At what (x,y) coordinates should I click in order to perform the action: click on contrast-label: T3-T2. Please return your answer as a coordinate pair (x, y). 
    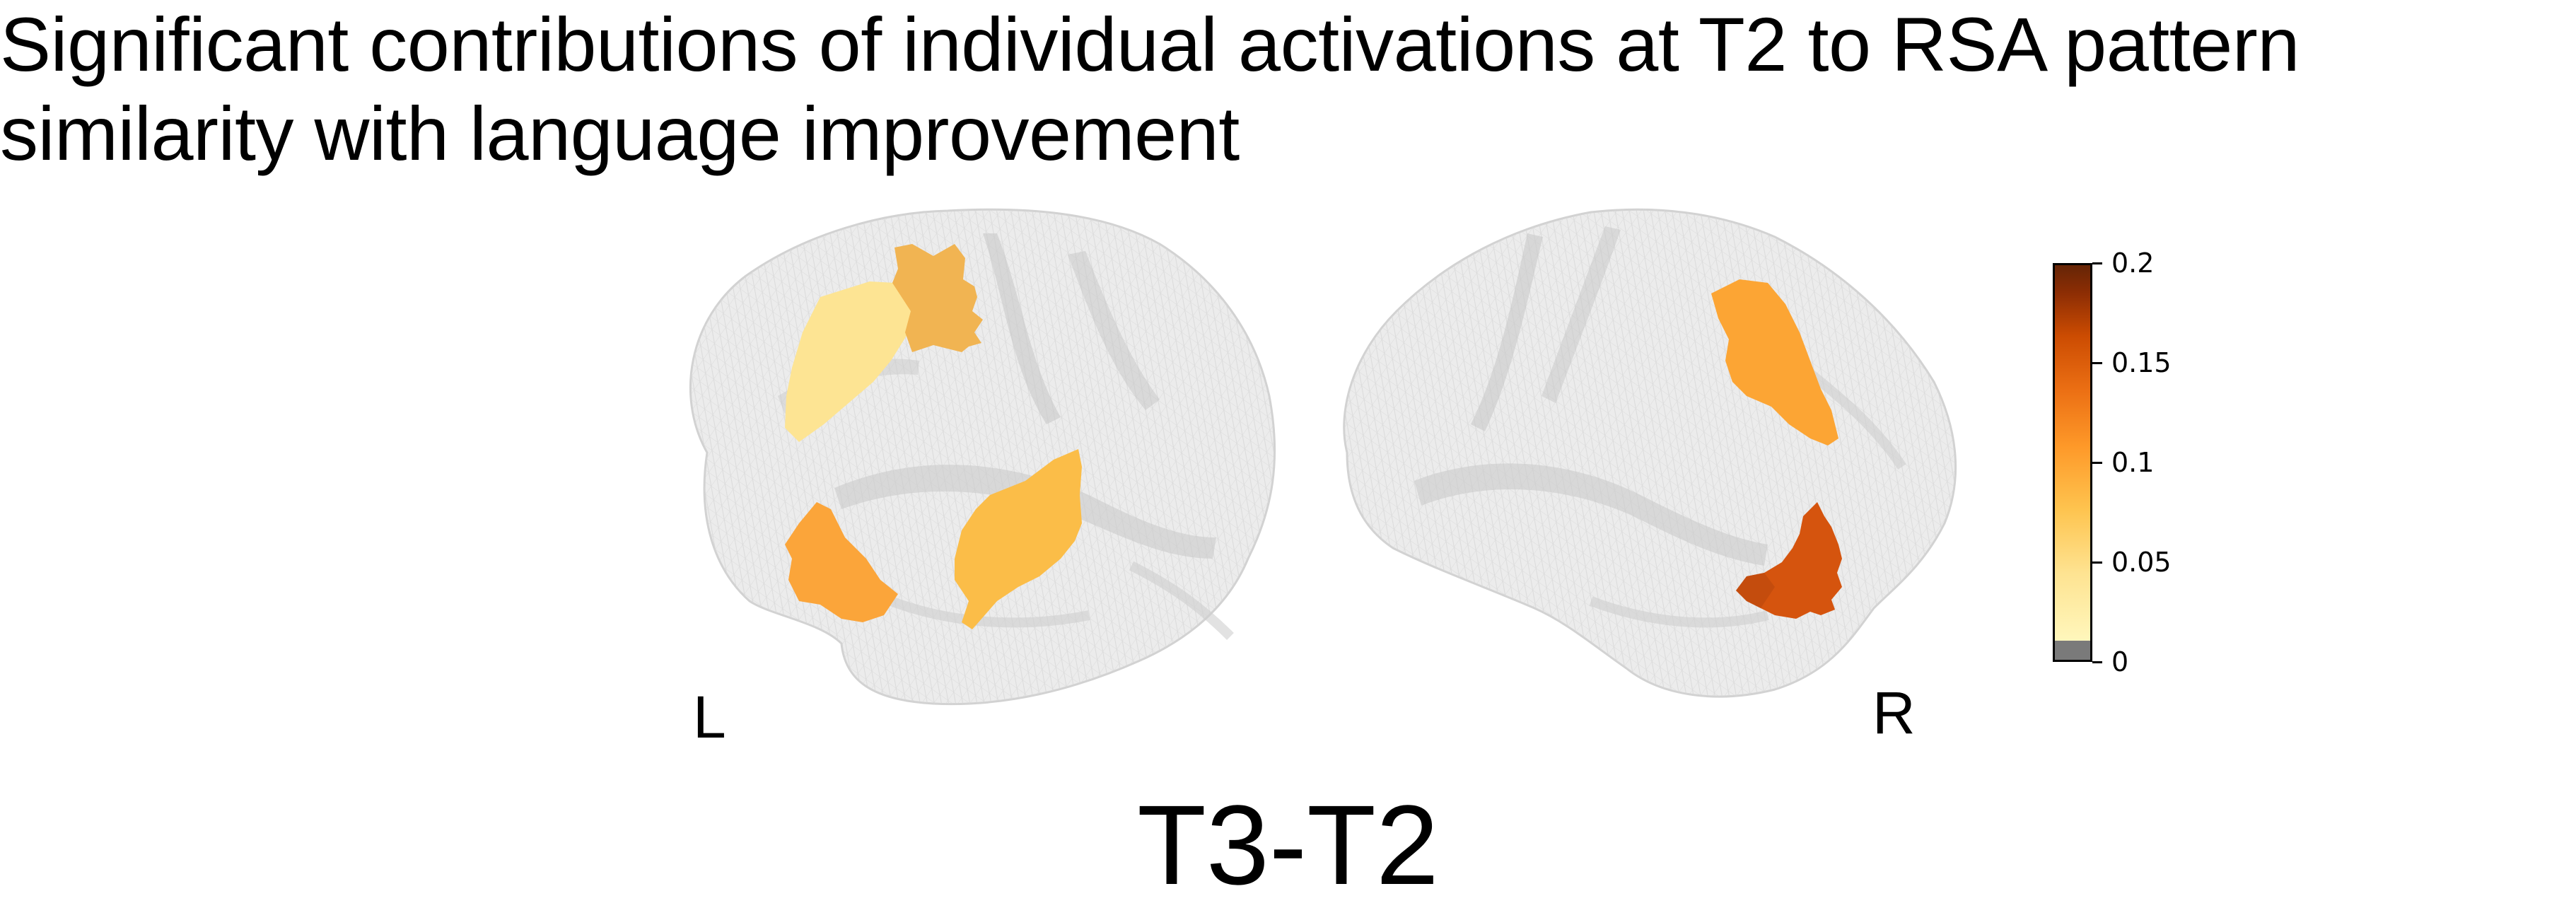
    Looking at the image, I should click on (1288, 845).